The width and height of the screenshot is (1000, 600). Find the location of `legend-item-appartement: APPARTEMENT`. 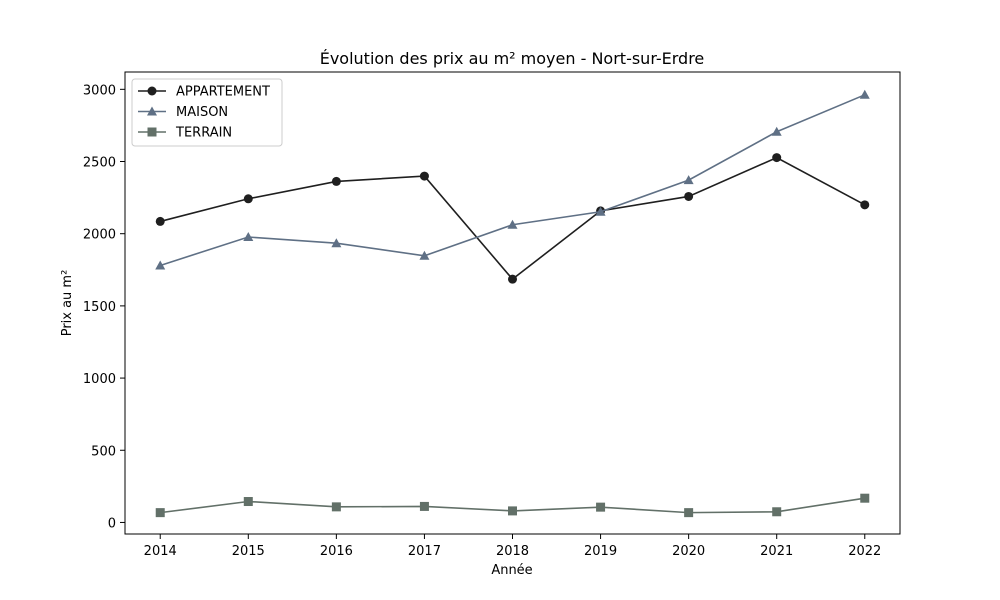

legend-item-appartement: APPARTEMENT is located at coordinates (204, 92).